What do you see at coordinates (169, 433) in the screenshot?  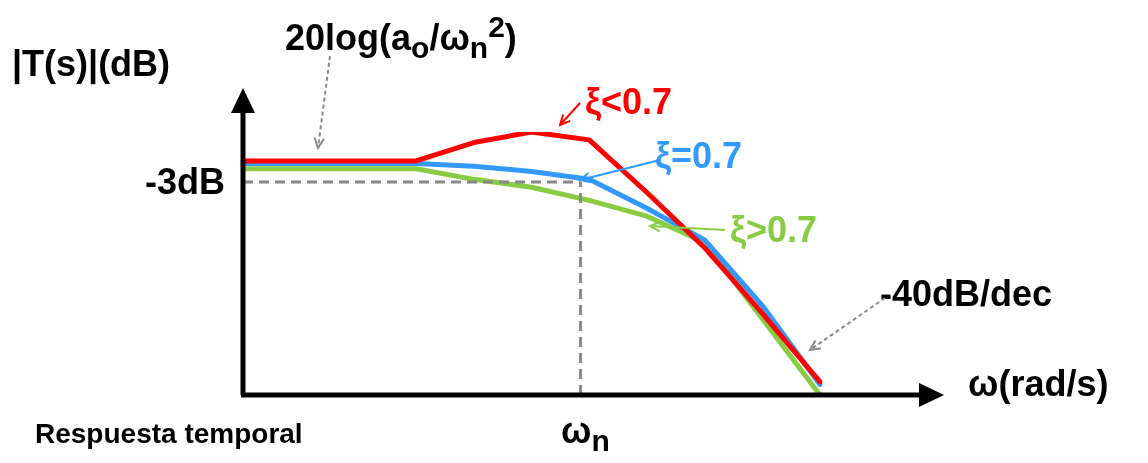 I see `text: Respuesta temporal` at bounding box center [169, 433].